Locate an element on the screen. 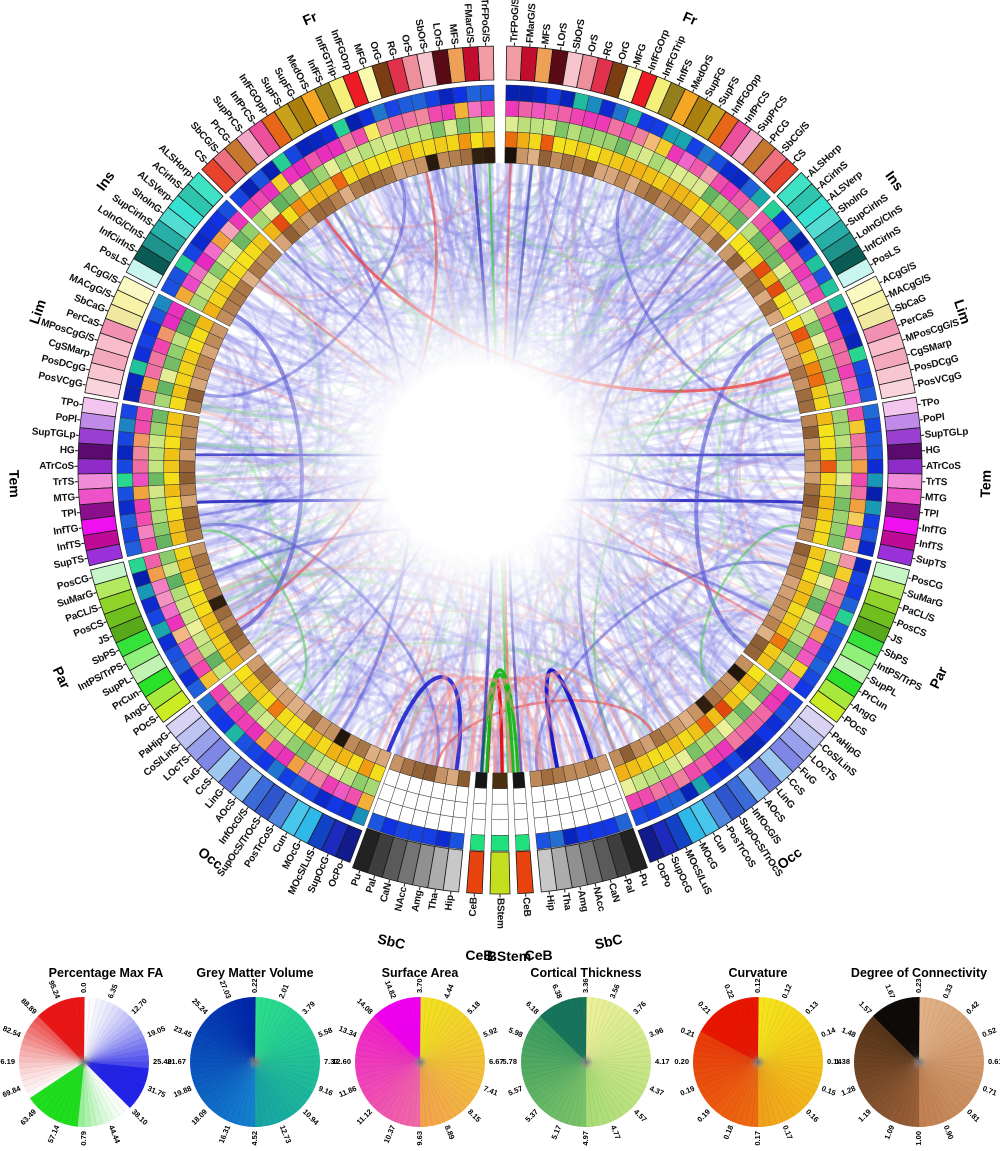 This screenshot has height=1151, width=1000. svg-text: 14.52 is located at coordinates (254, 1138).